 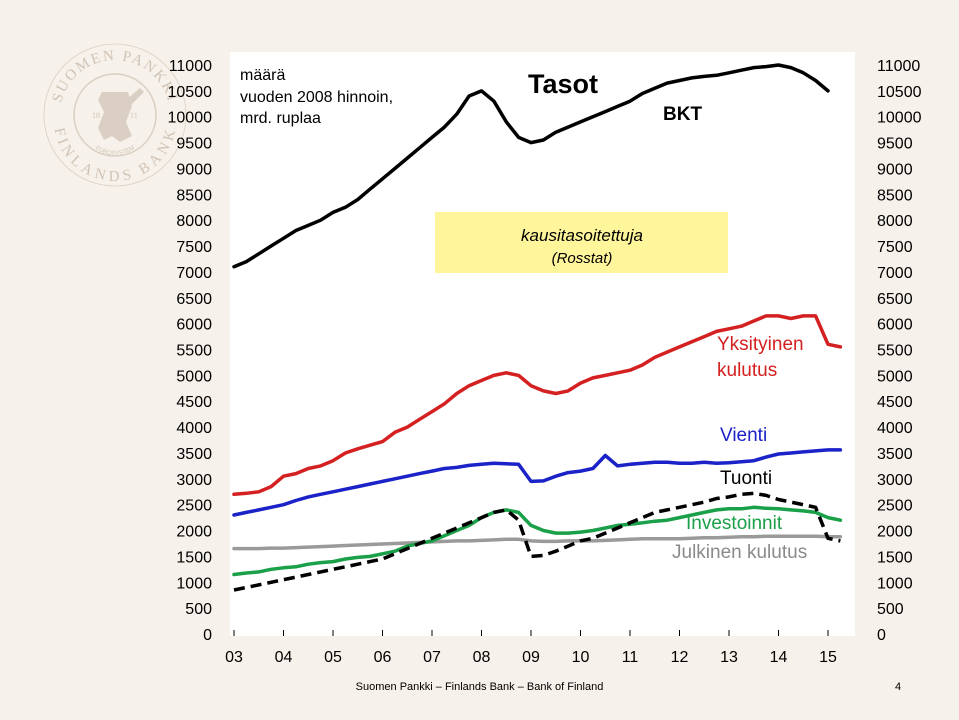 What do you see at coordinates (895, 299) in the screenshot?
I see `y-tick-label-right: 6500` at bounding box center [895, 299].